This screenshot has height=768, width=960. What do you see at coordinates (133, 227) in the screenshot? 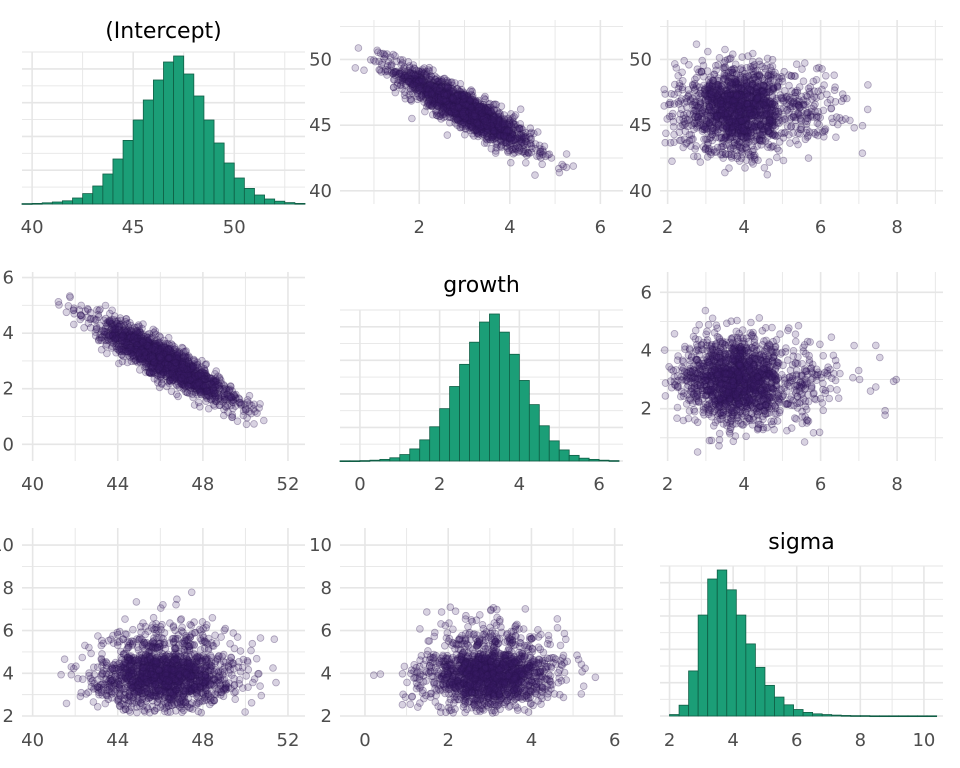
I see `x-tick-label: 45` at bounding box center [133, 227].